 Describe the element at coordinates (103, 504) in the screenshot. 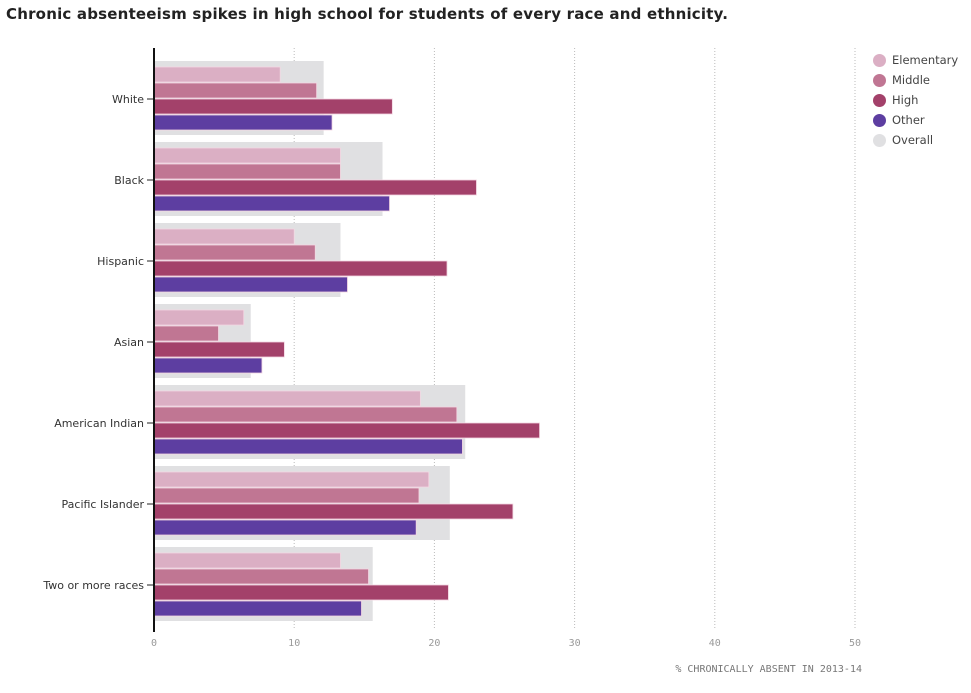

I see `category-label: Pacific Islander` at that location.